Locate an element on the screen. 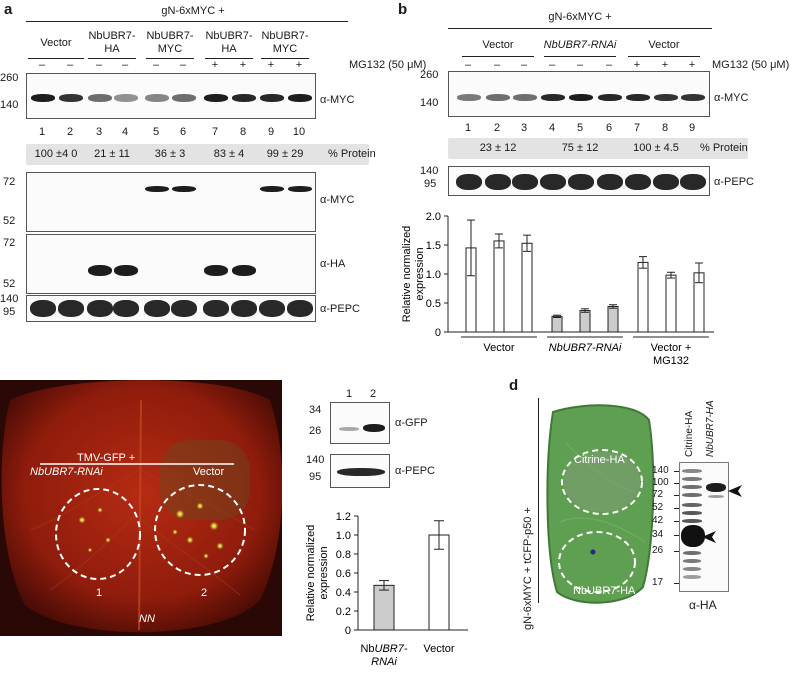  y-tick-label-b: 0 is located at coordinates (438, 333).